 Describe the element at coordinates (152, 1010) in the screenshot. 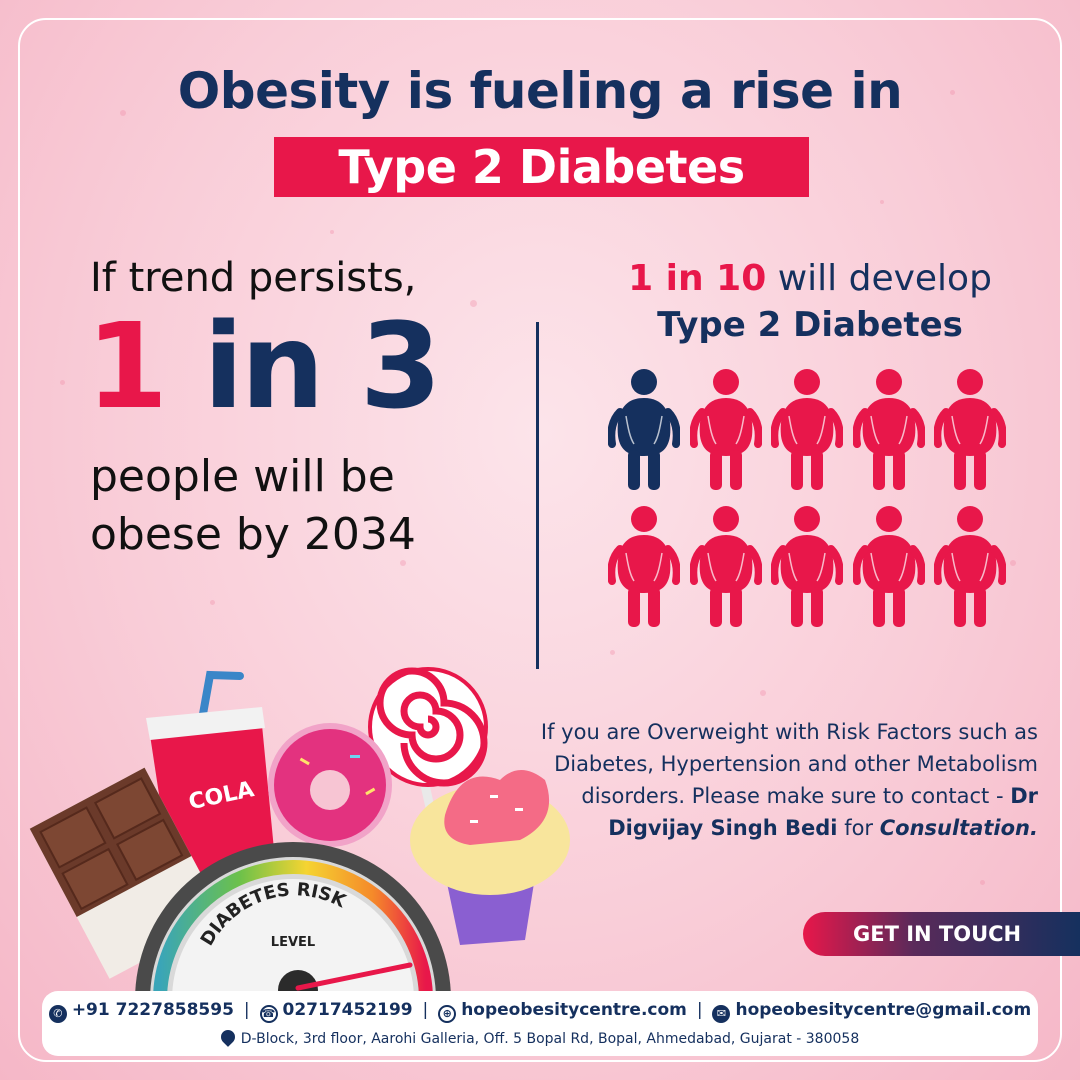

I see `phone-number: +91 7227858595` at that location.